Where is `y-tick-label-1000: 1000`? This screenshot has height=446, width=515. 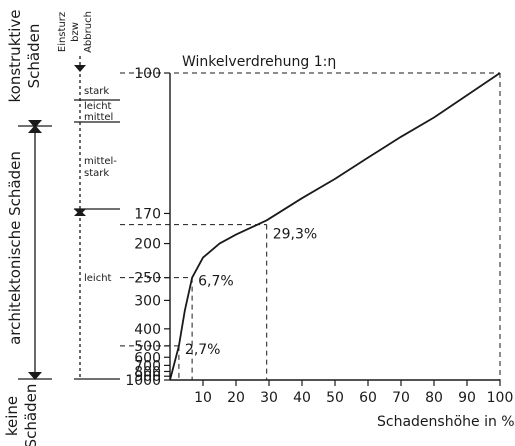 y-tick-label-1000: 1000 is located at coordinates (143, 381).